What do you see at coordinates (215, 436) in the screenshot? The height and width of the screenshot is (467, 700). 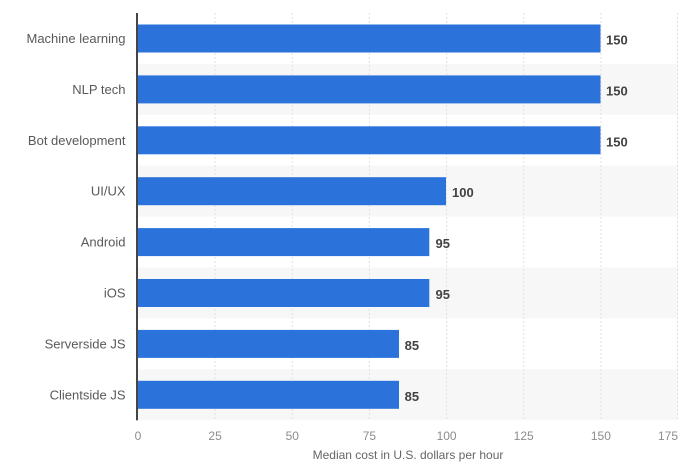 I see `svg-text: 25` at bounding box center [215, 436].